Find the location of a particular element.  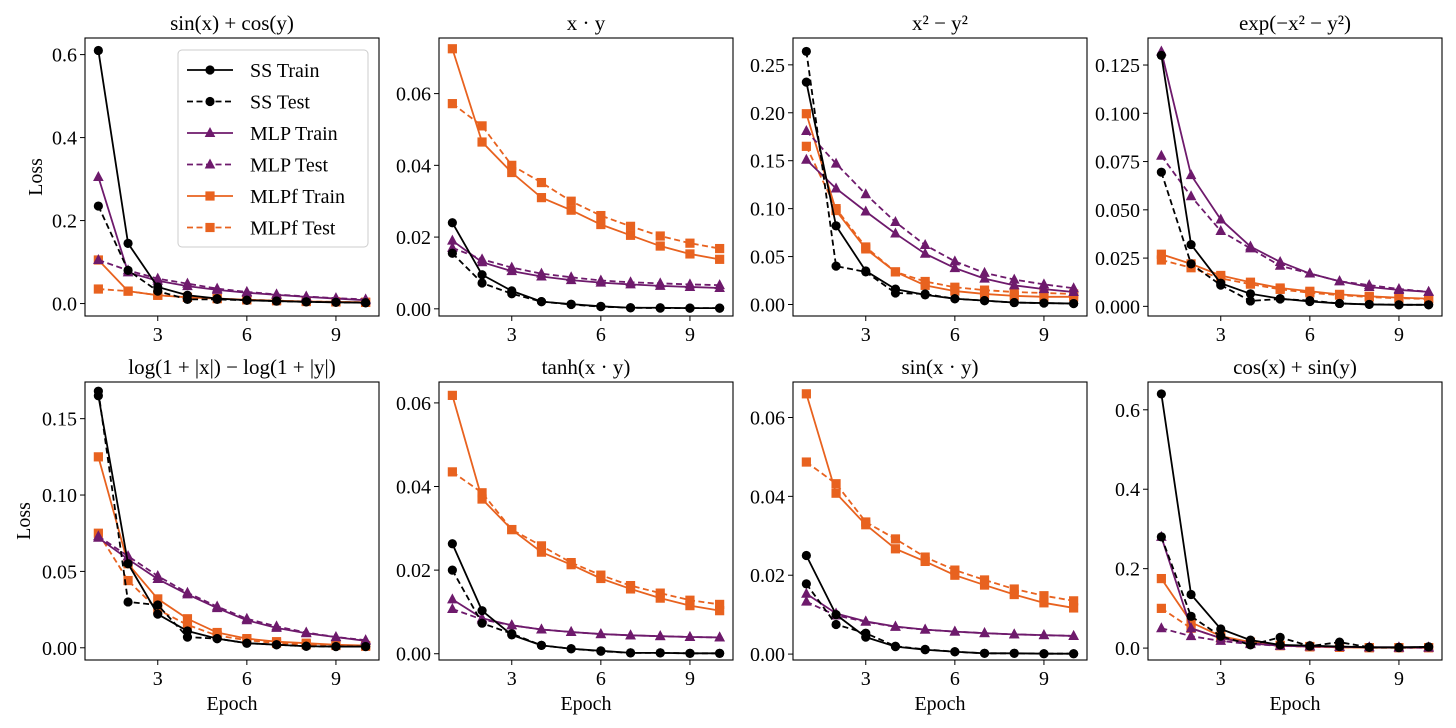

subplot-title: tanh(x · y) is located at coordinates (586, 367).